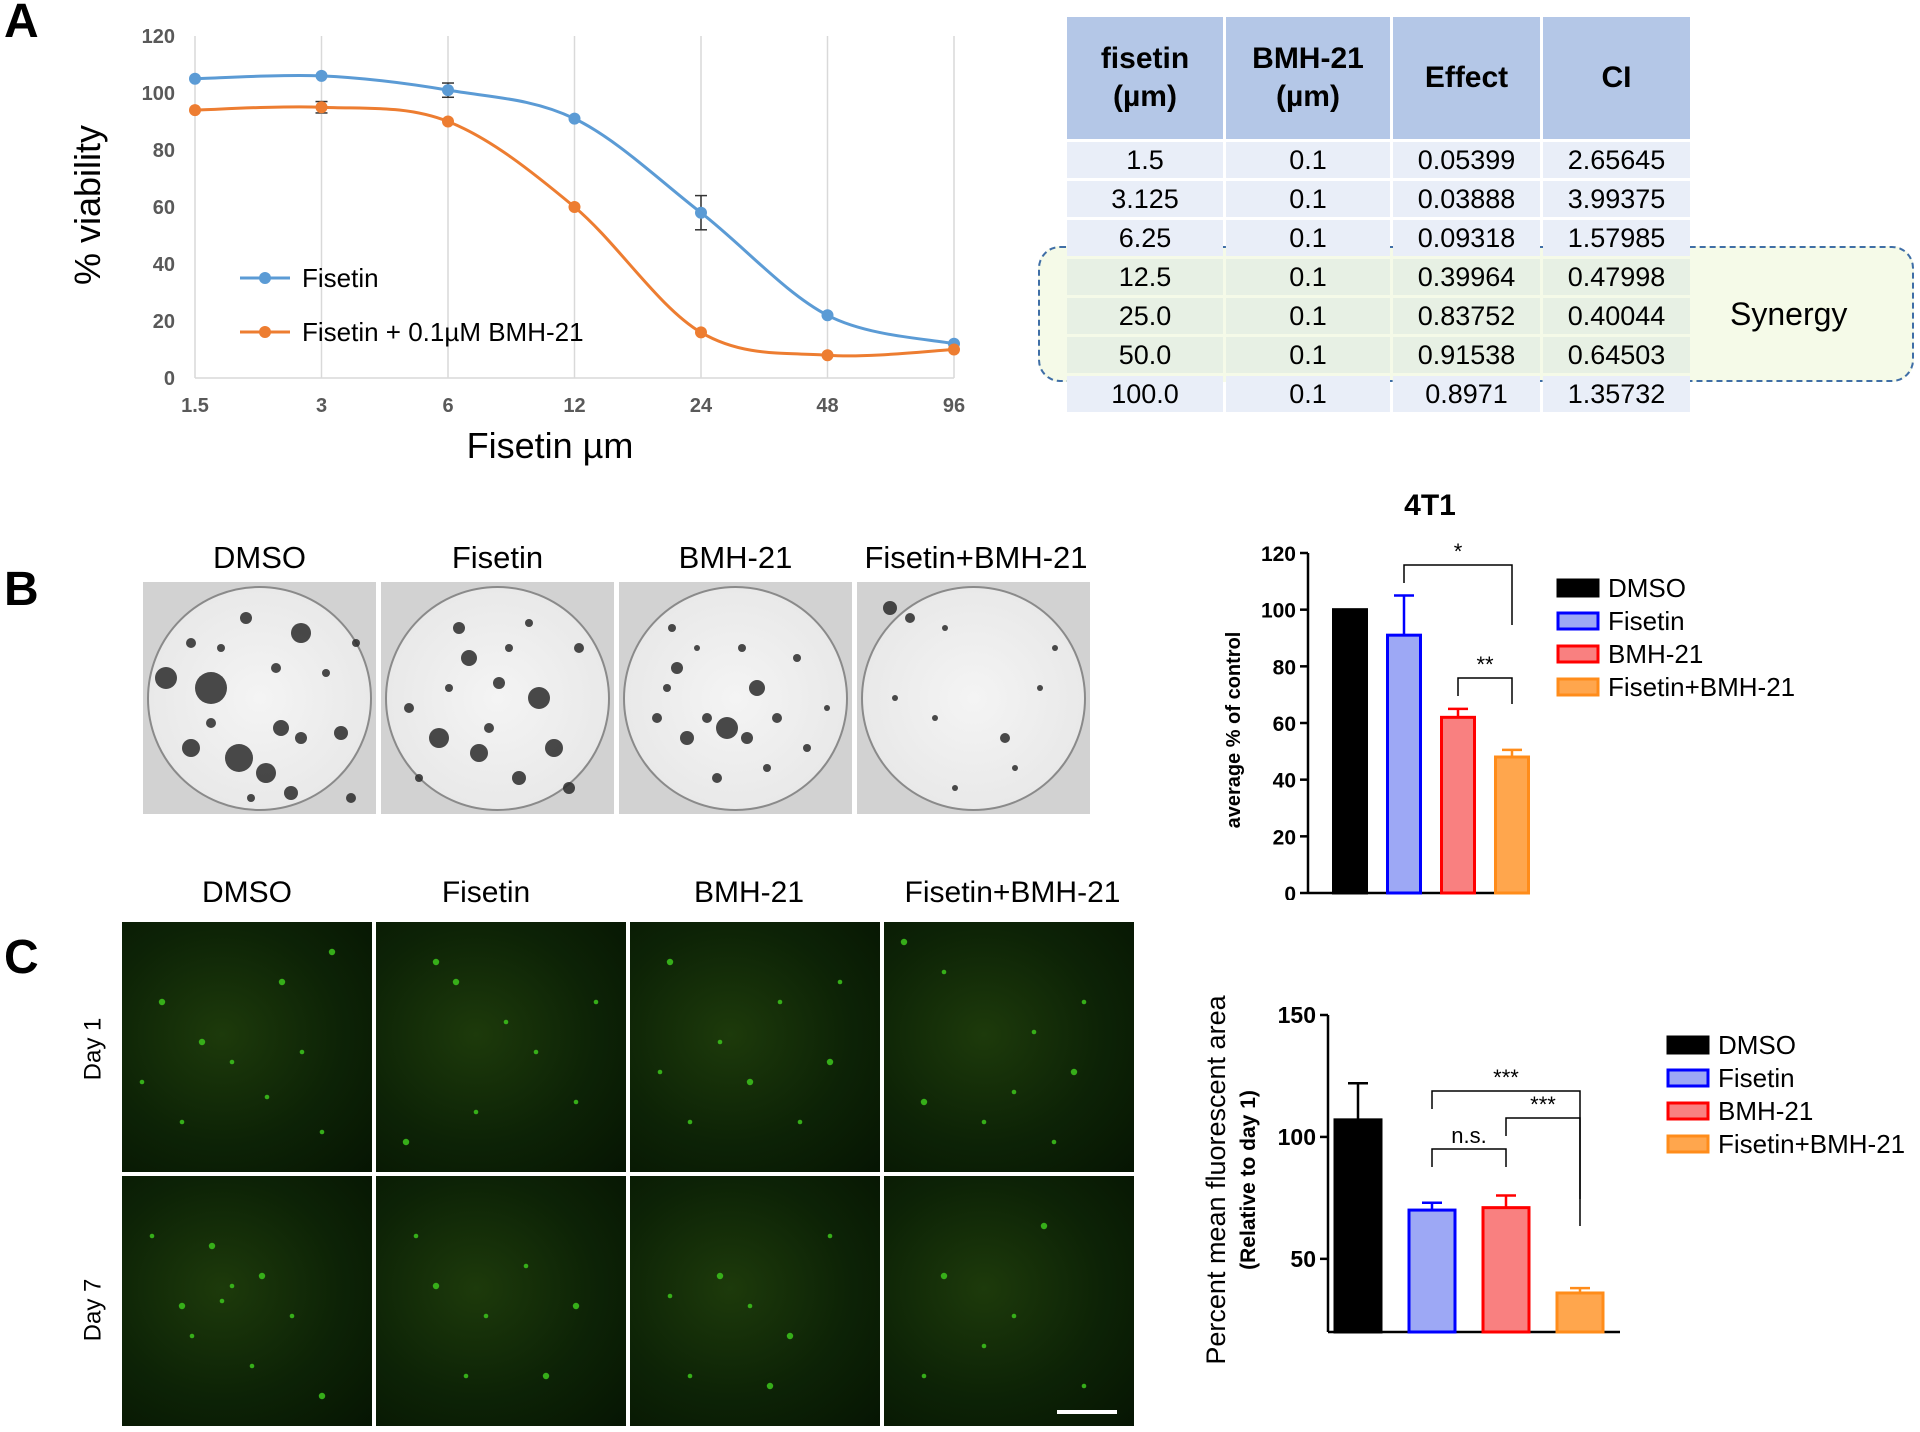  I want to click on table-cell: 1.35732, so click(1616, 394).